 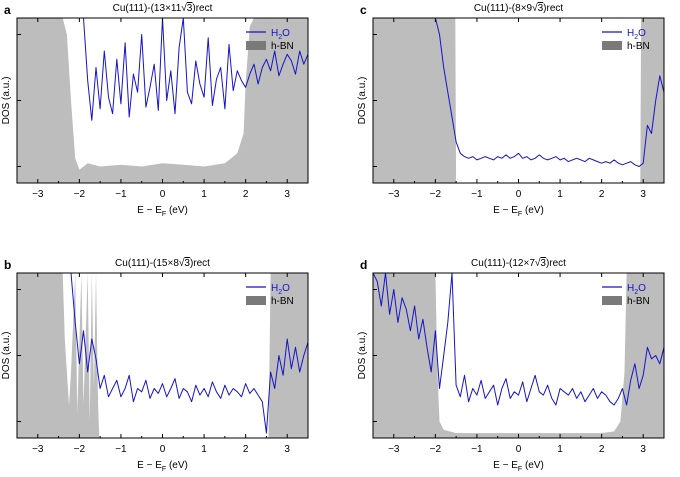 What do you see at coordinates (530, 8) in the screenshot?
I see `title-mid: 9` at bounding box center [530, 8].